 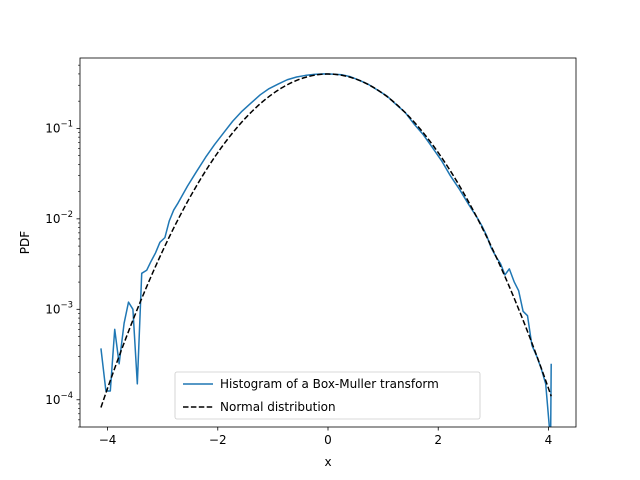 I want to click on x-tick-label: 2, so click(x=438, y=440).